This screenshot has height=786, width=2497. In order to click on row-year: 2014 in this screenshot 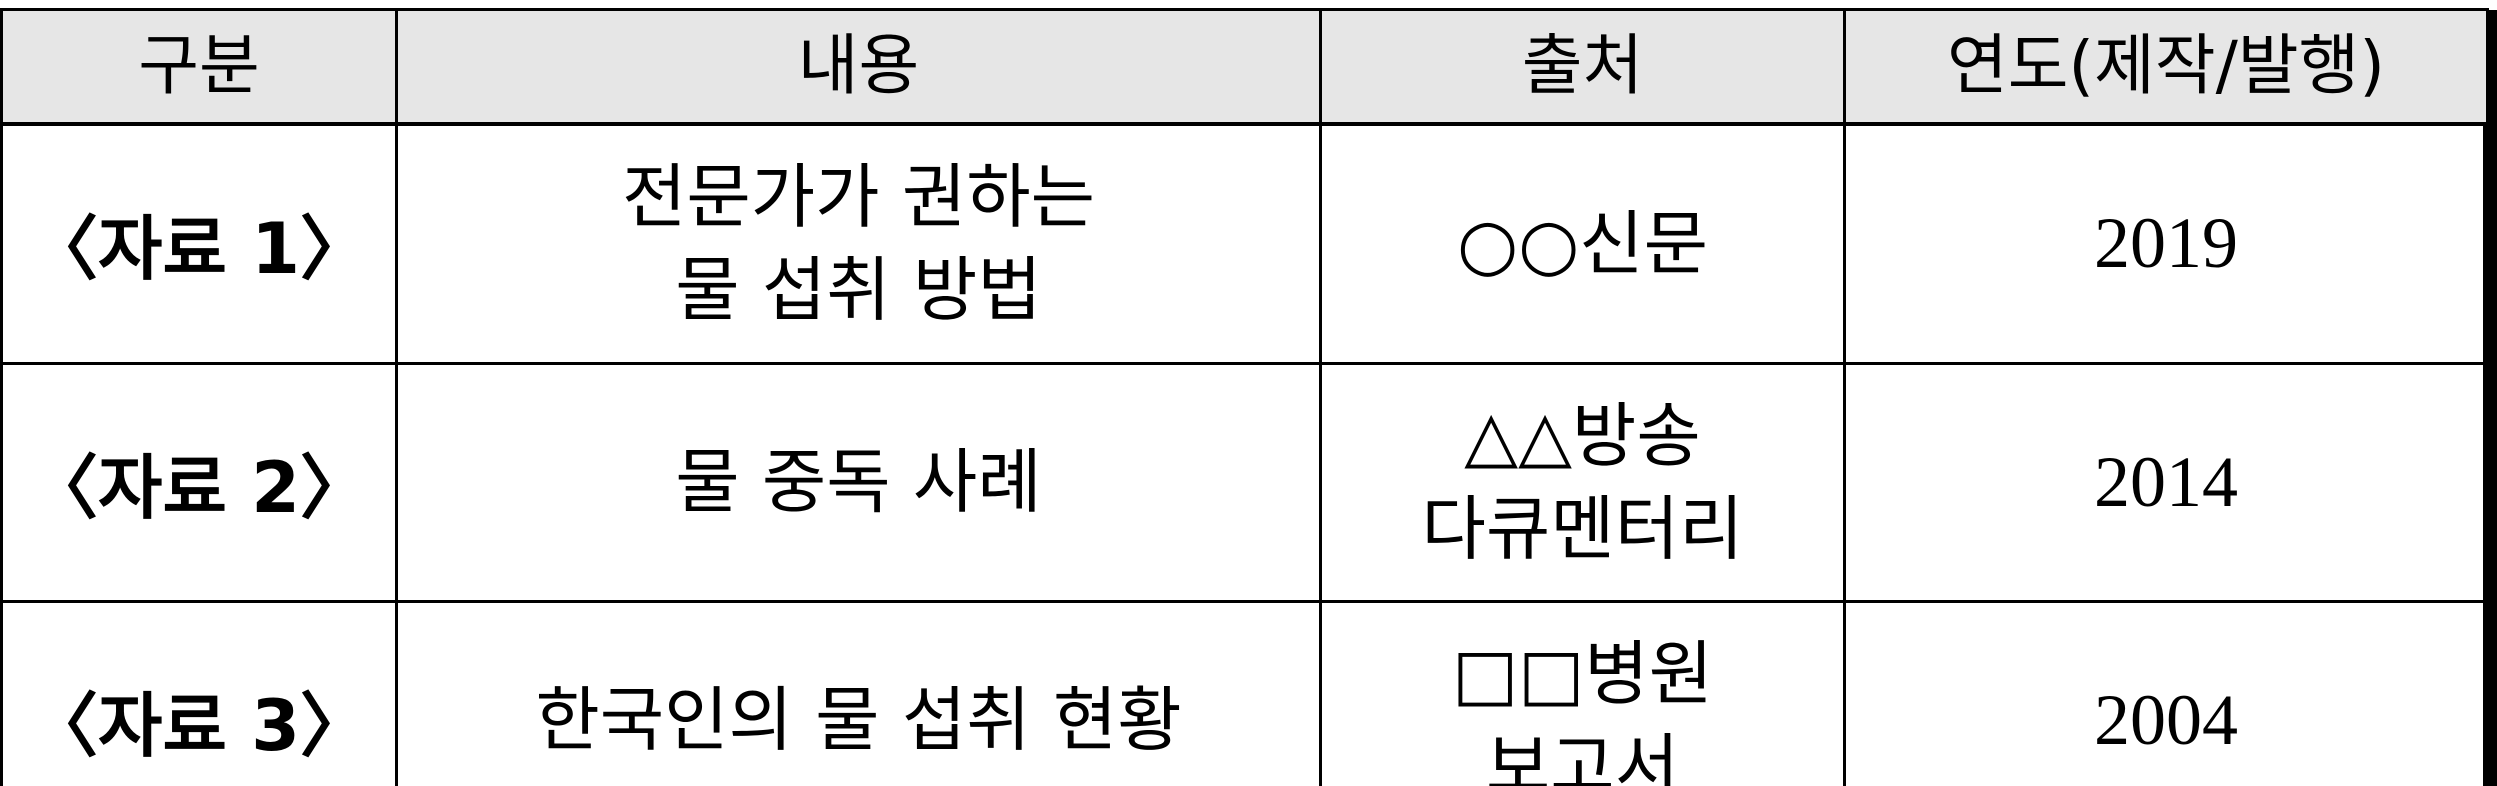, I will do `click(2166, 482)`.